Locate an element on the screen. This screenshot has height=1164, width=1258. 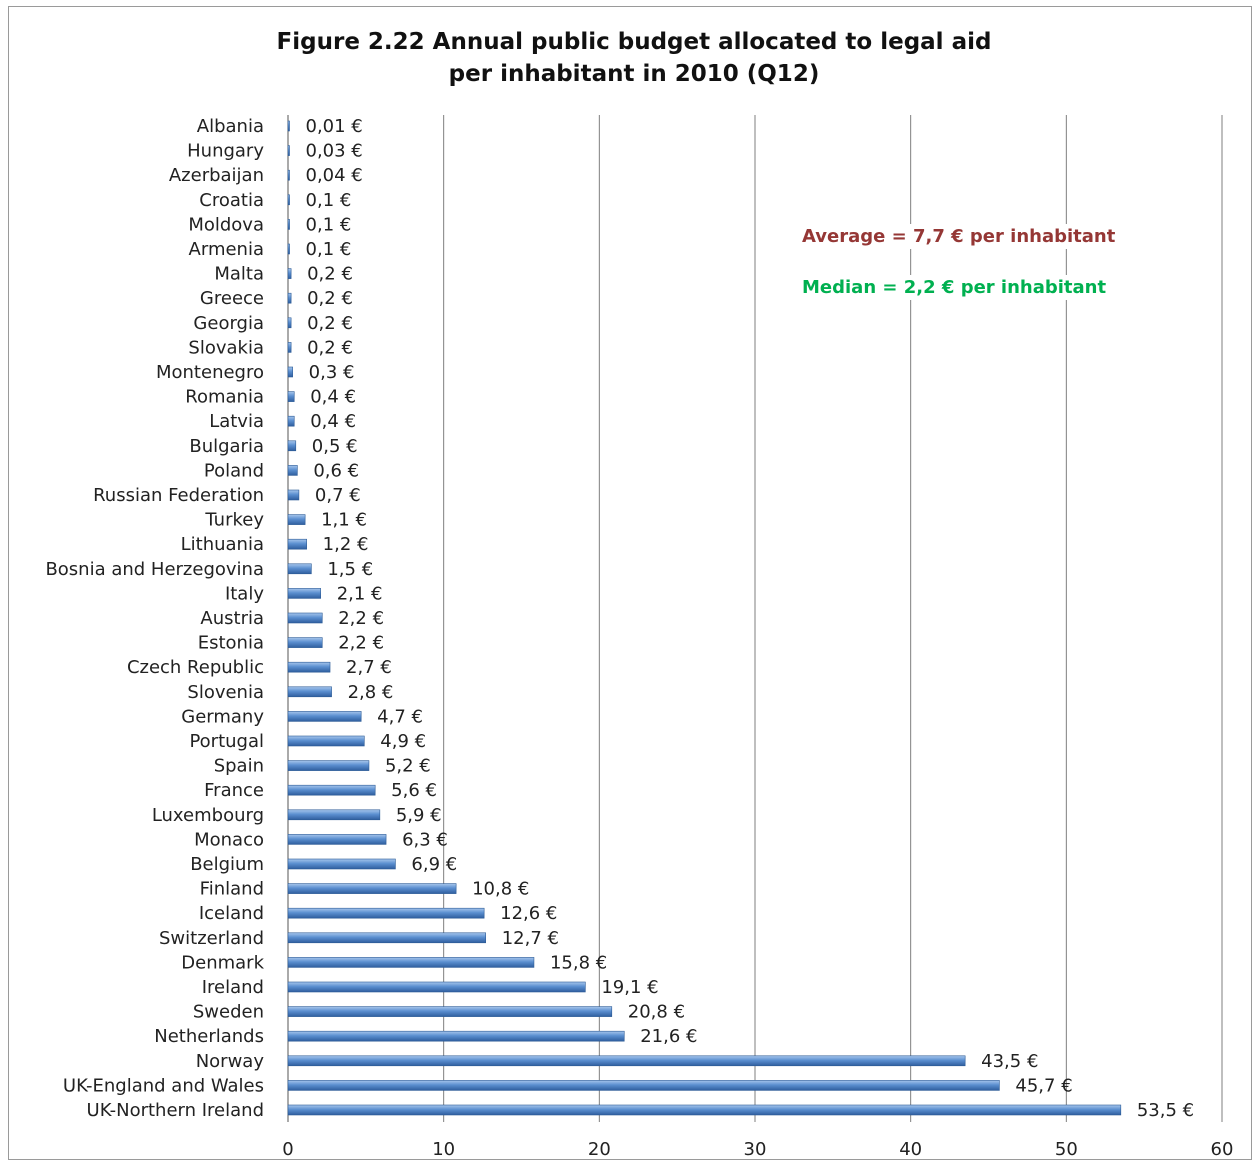
value-label: 15,8 € is located at coordinates (578, 962).